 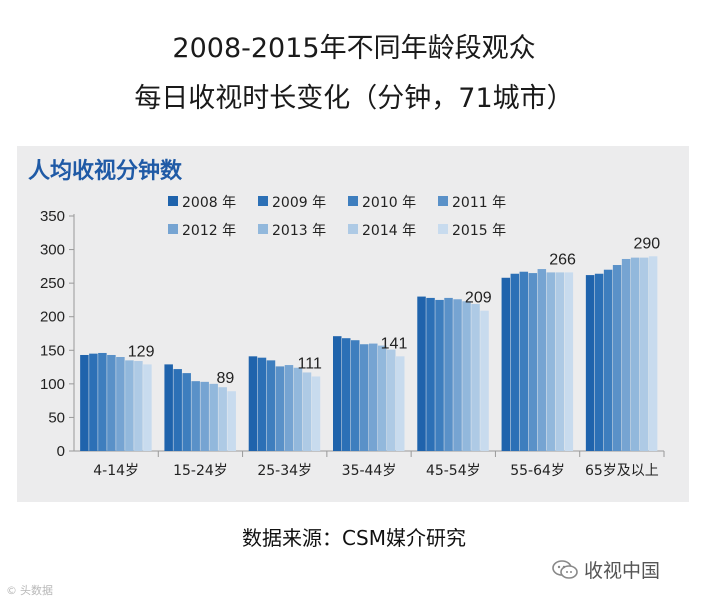 I want to click on watermark: © 头数据, so click(x=29, y=590).